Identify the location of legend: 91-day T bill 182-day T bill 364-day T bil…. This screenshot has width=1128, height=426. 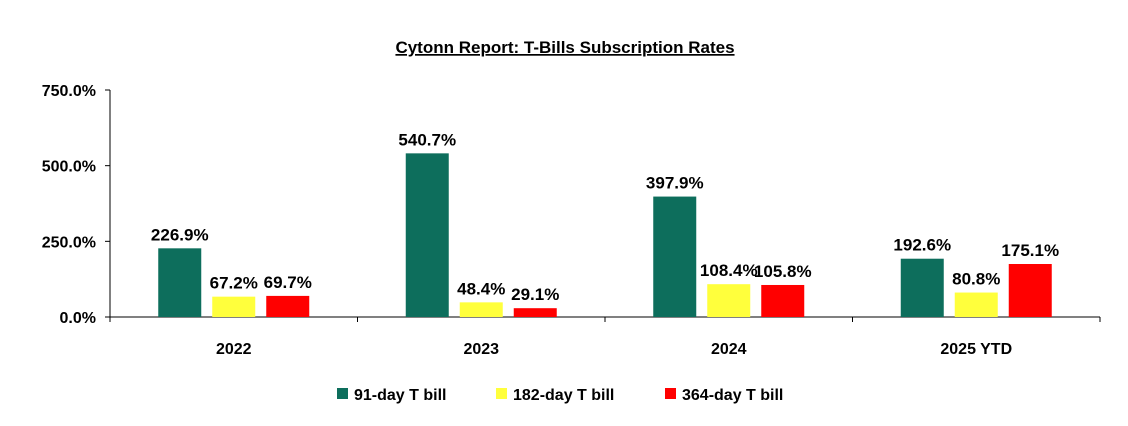
(560, 395).